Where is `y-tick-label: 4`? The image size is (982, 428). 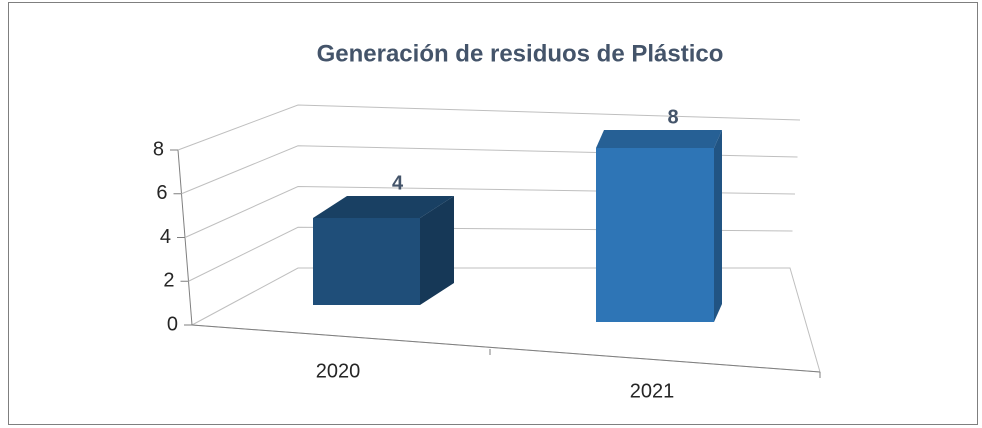
y-tick-label: 4 is located at coordinates (165, 237).